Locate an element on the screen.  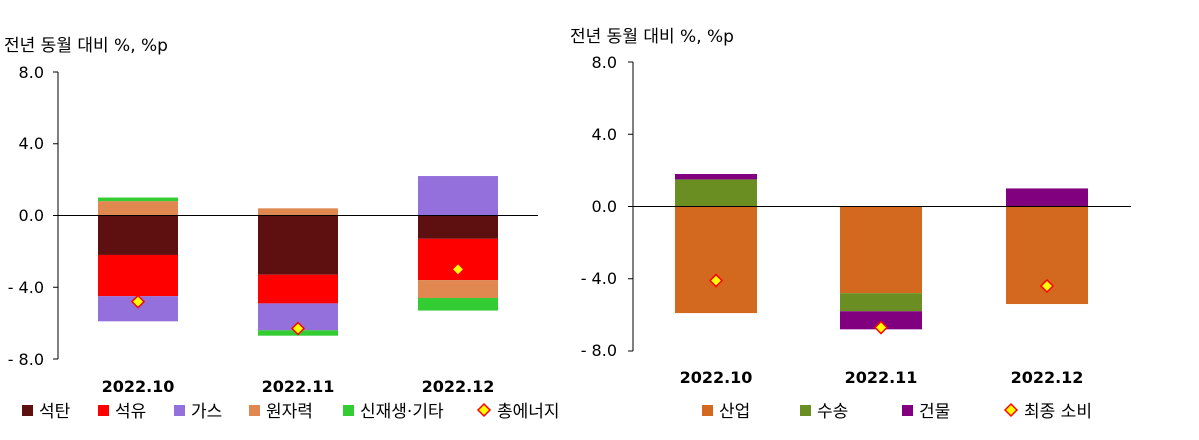
left-category-label: 2022.10 is located at coordinates (138, 386).